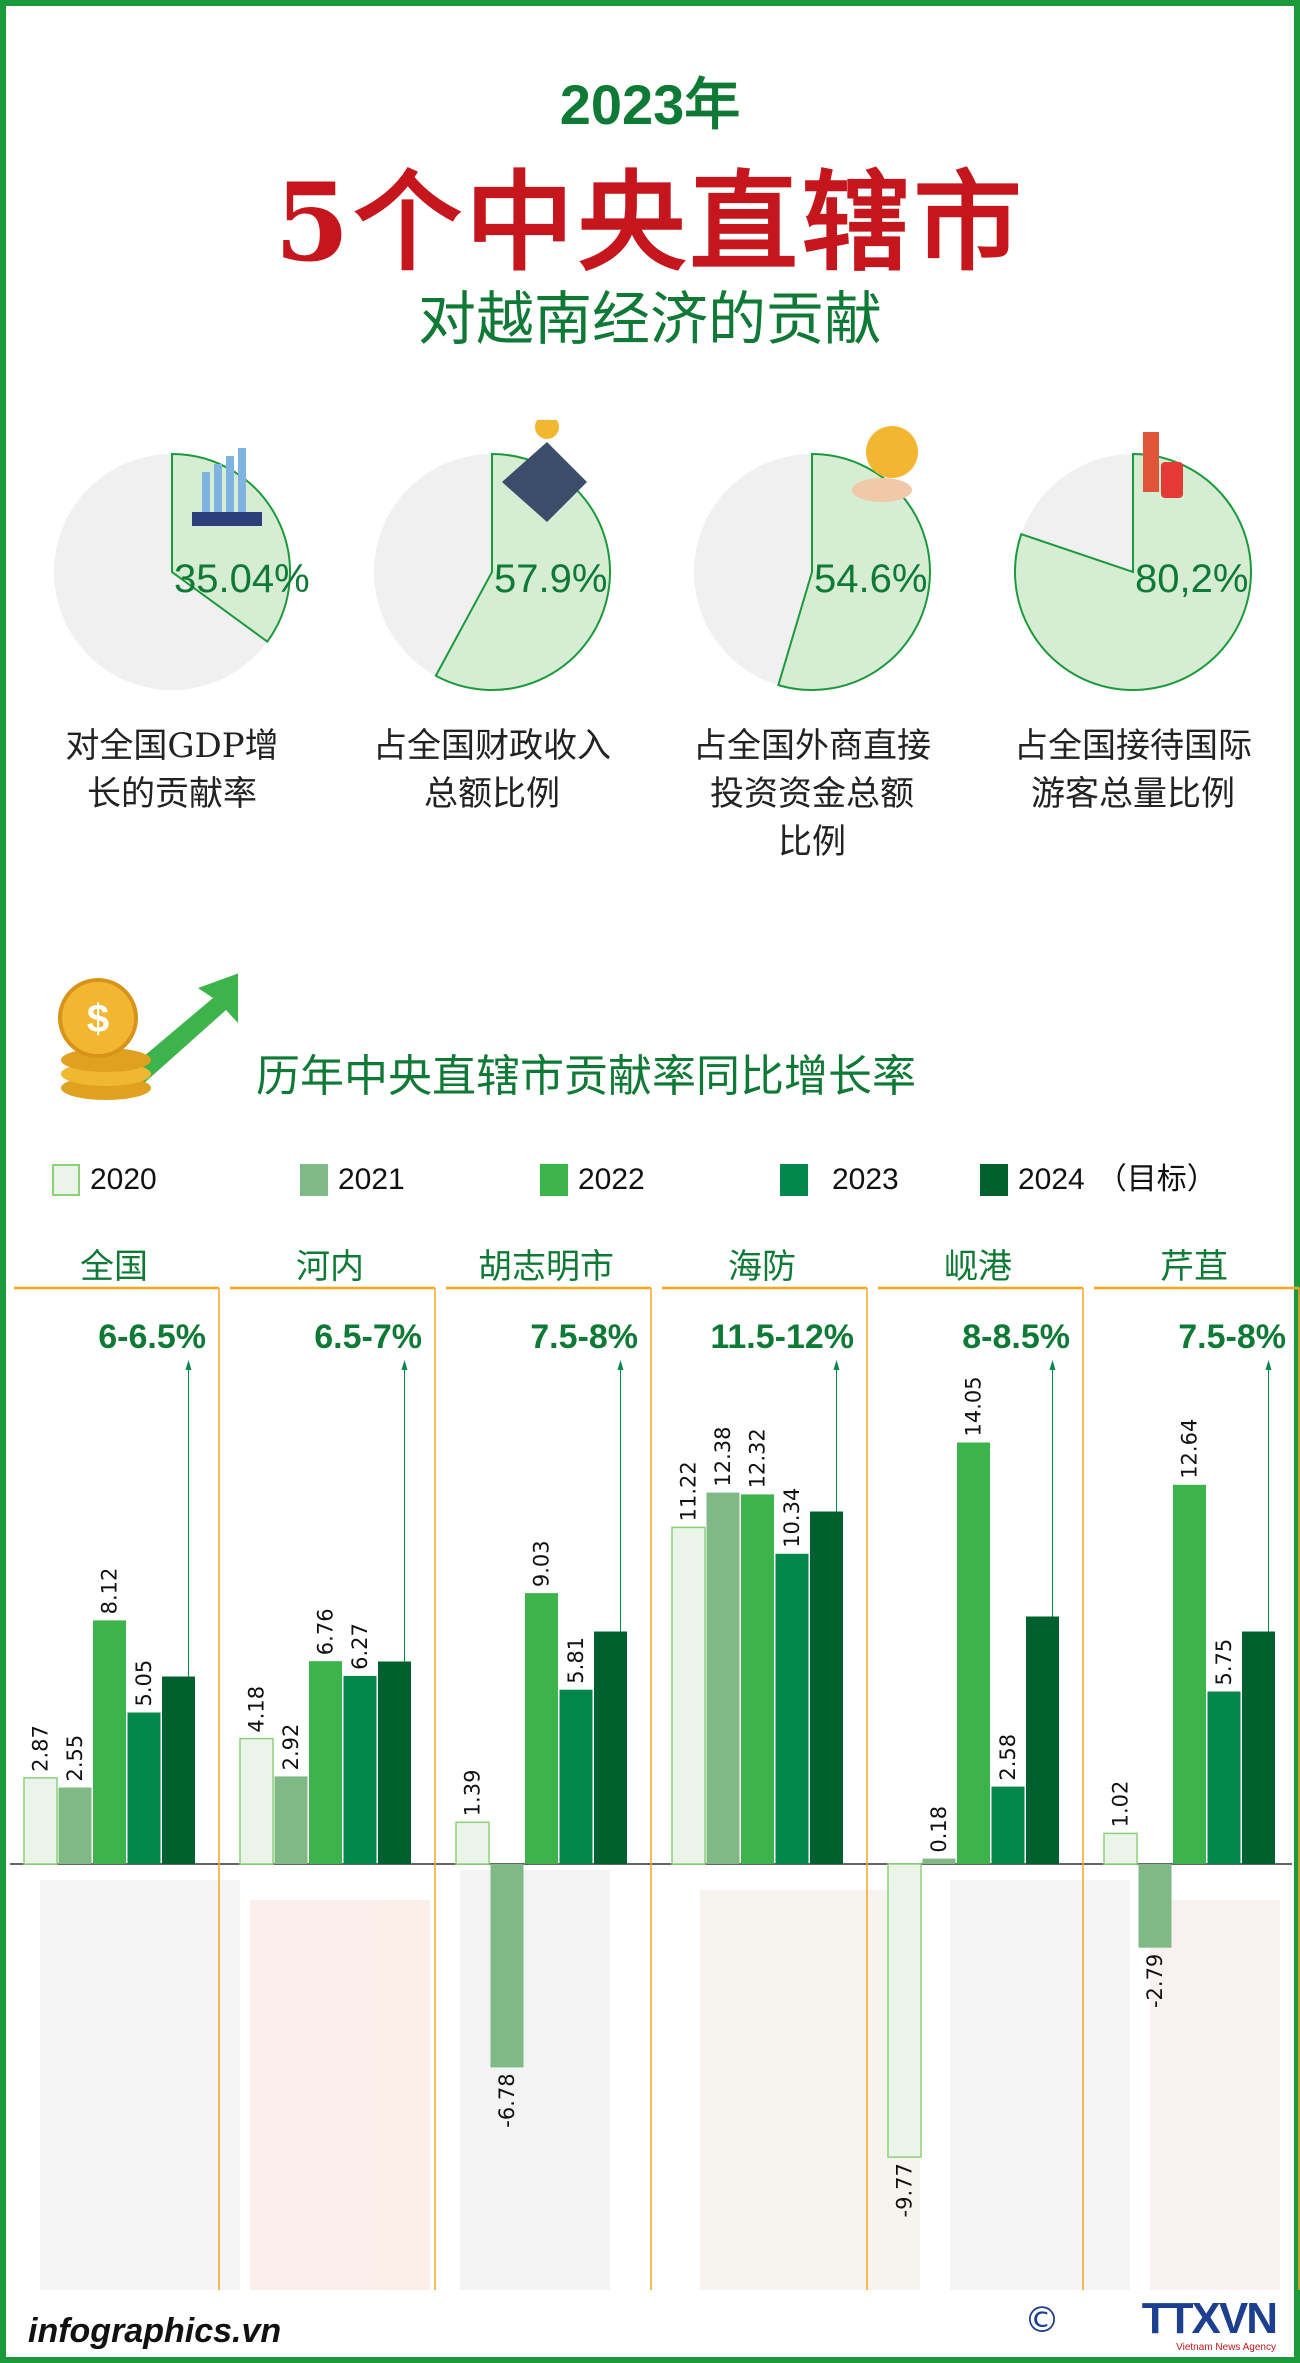 The image size is (1300, 2363). I want to click on bar-value-label: 12.38, so click(723, 1456).